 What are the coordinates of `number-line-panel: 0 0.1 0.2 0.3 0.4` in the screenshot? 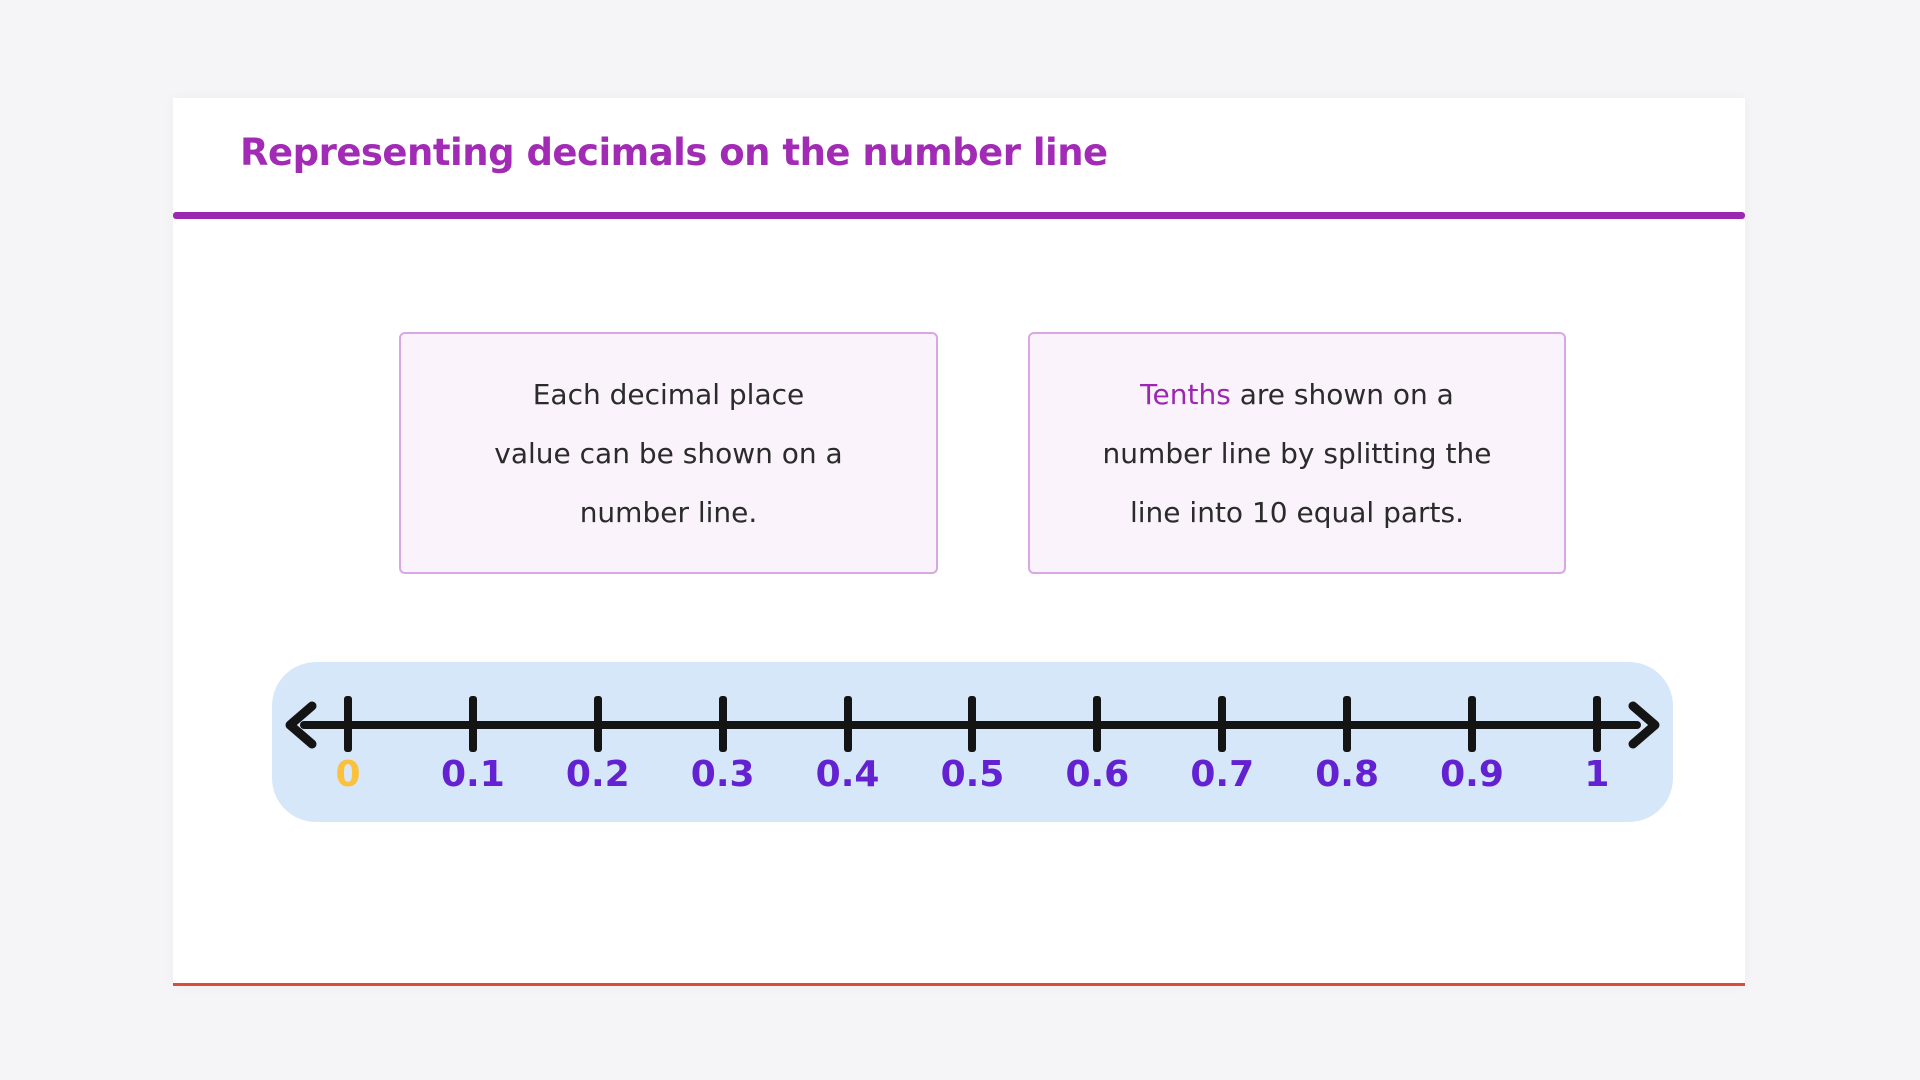 It's located at (972, 742).